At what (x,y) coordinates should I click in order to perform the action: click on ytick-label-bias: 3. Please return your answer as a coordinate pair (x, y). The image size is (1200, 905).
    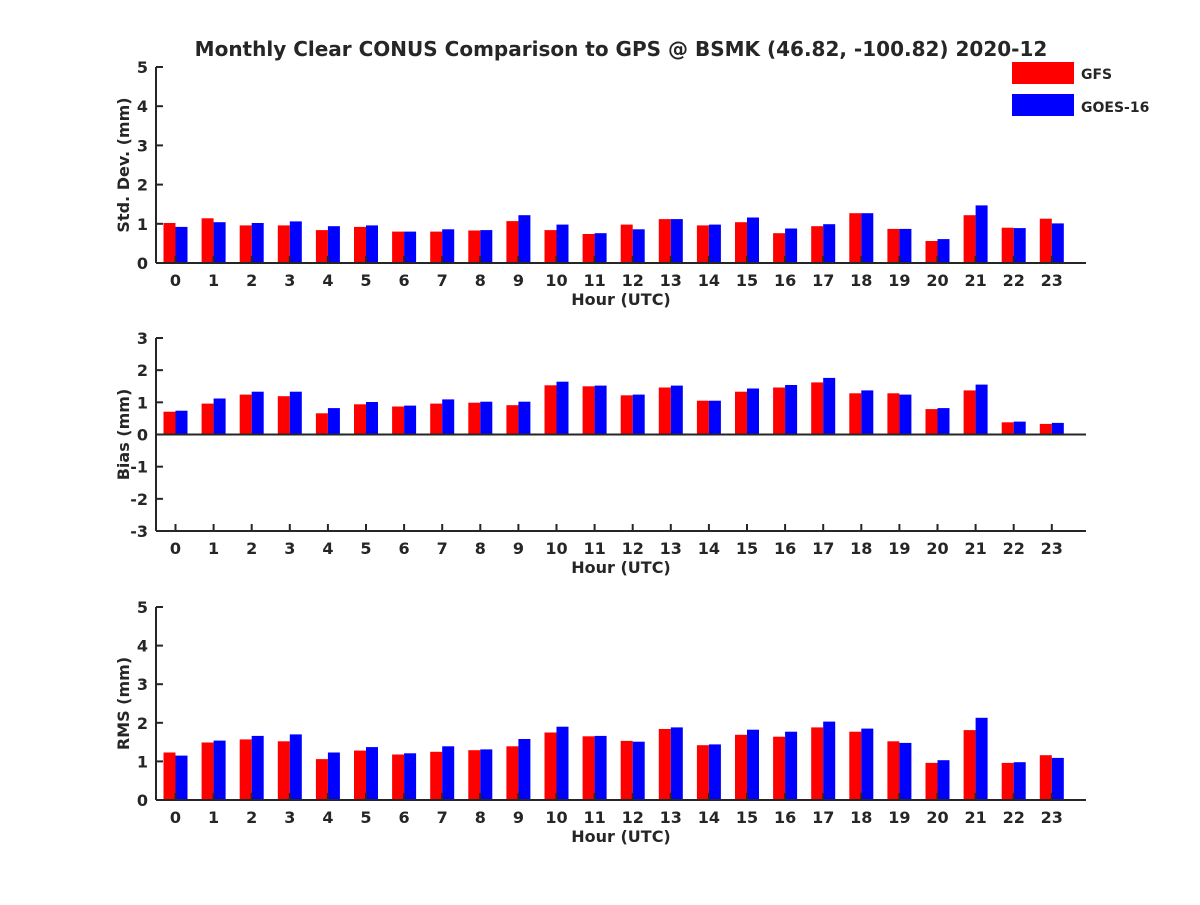
    Looking at the image, I should click on (142, 338).